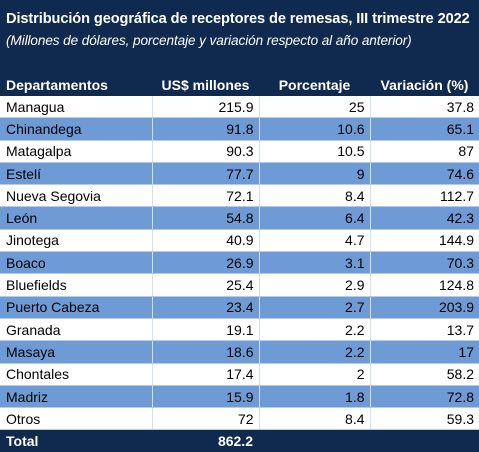 The width and height of the screenshot is (479, 452). I want to click on header-spacer, so click(239, 71).